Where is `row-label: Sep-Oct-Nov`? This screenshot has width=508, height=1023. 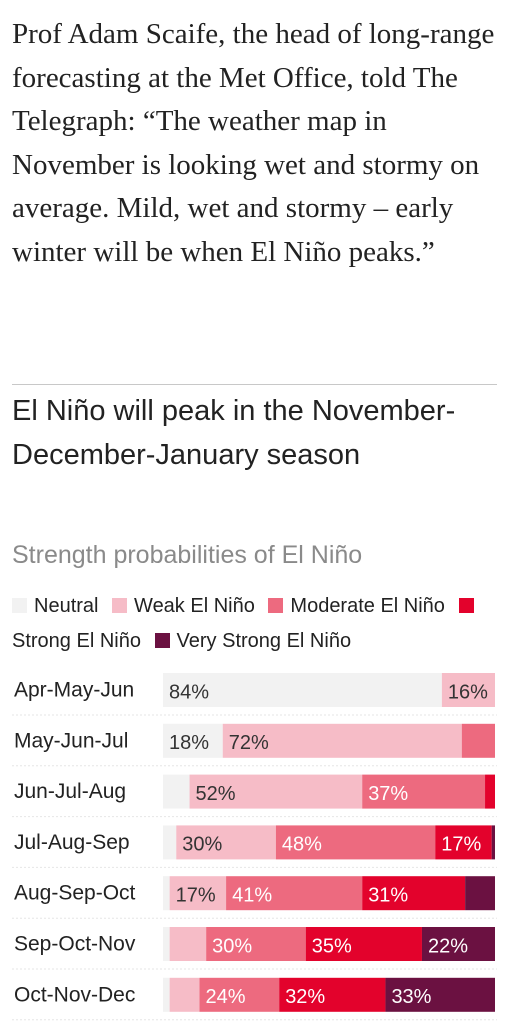 row-label: Sep-Oct-Nov is located at coordinates (75, 944).